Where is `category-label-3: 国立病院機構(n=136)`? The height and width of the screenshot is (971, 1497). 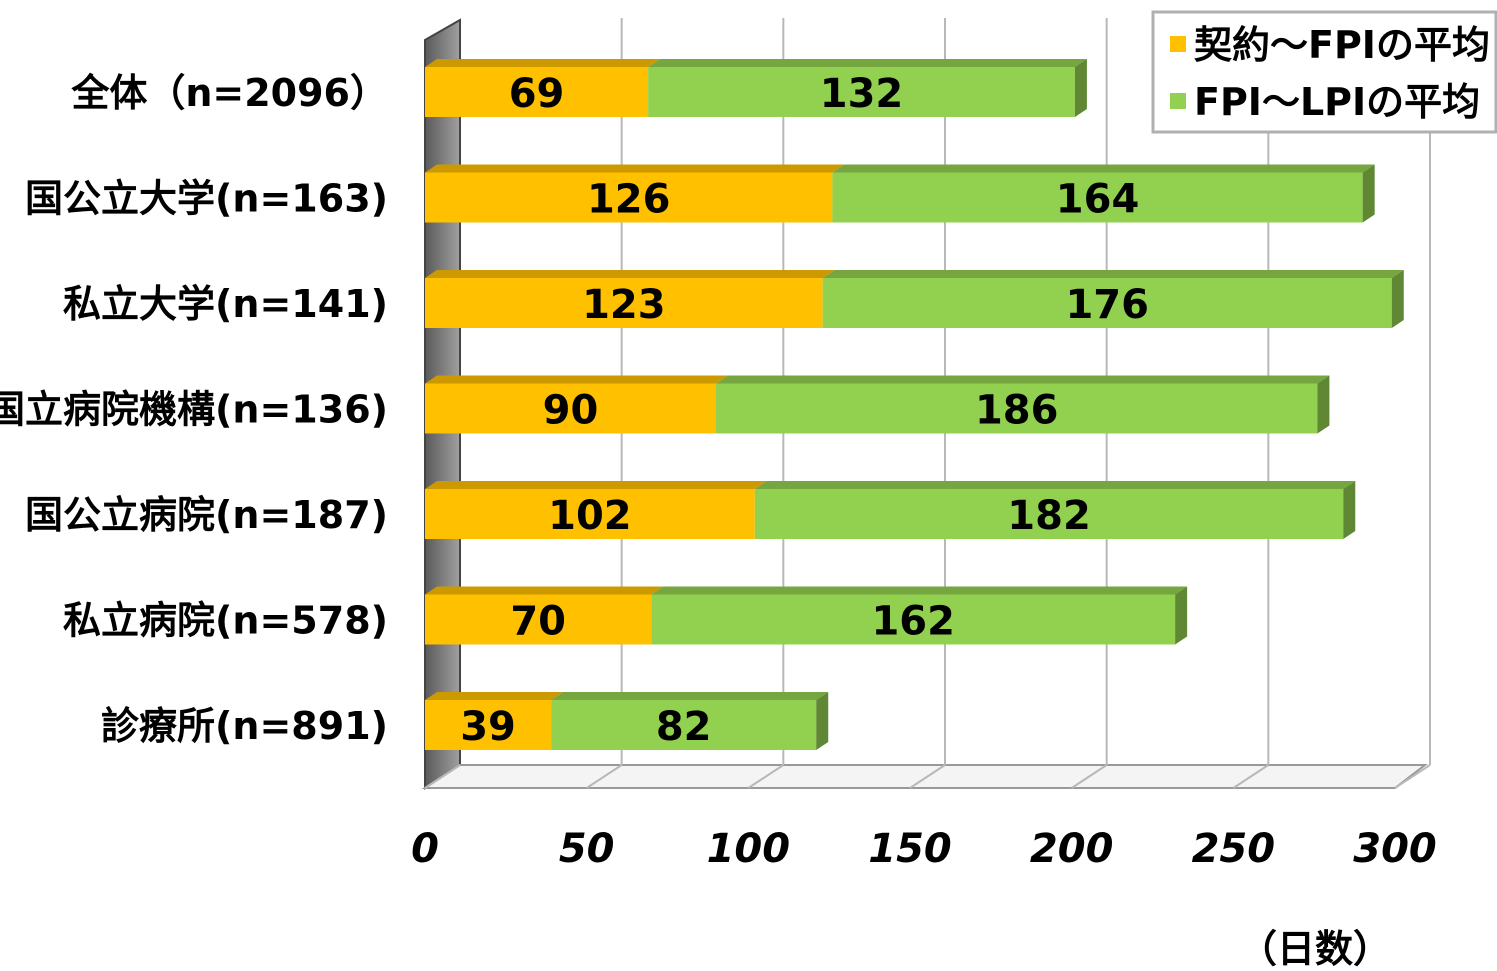
category-label-3: 国立病院機構(n=136) is located at coordinates (194, 410).